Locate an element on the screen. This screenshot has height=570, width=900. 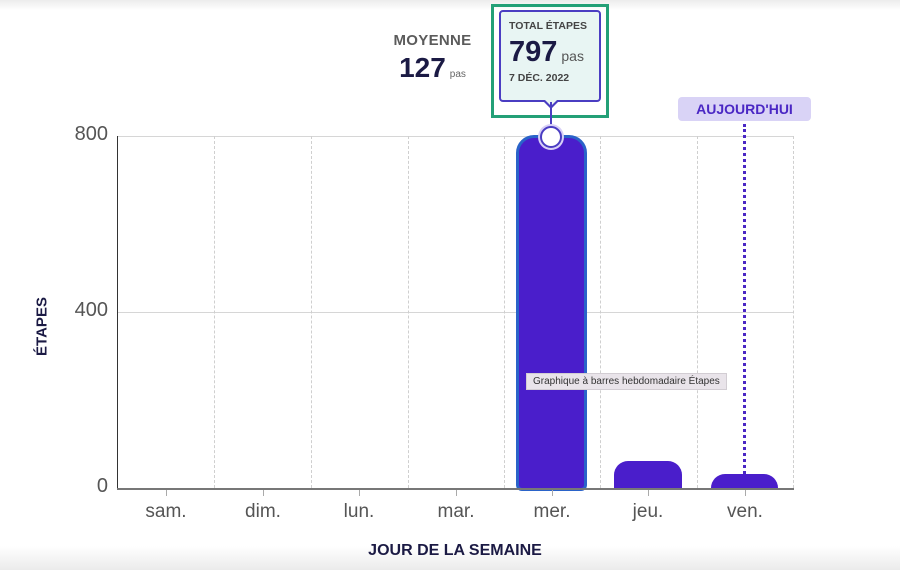
y-tick-400: 400 is located at coordinates (91, 310).